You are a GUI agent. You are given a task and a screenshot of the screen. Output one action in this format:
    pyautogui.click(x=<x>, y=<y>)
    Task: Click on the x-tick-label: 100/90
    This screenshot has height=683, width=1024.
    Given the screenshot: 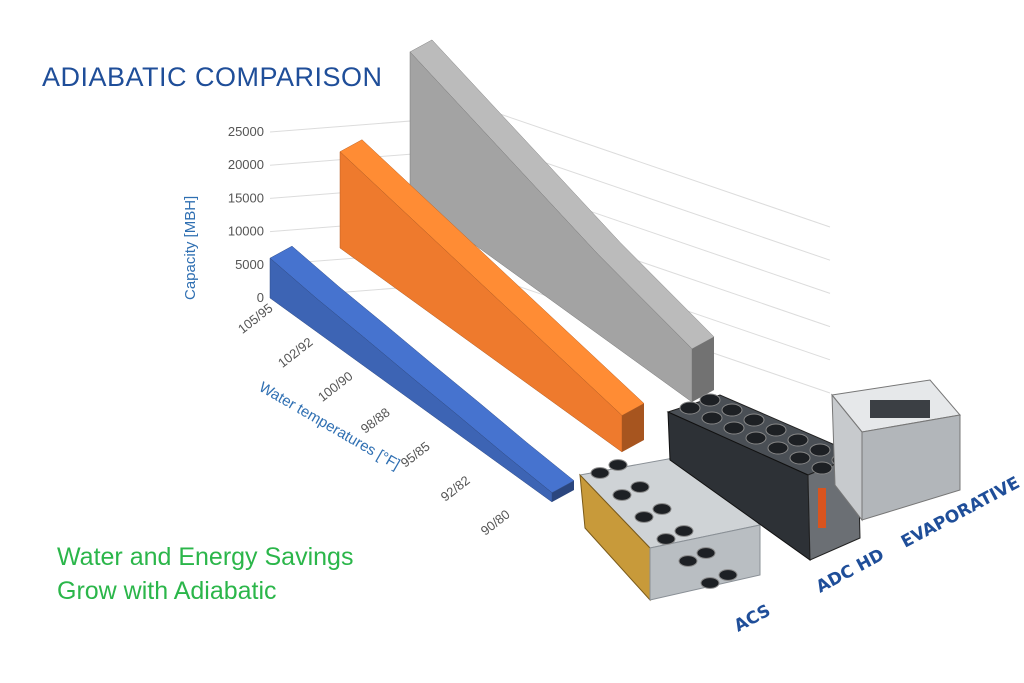 What is the action you would take?
    pyautogui.click(x=335, y=386)
    